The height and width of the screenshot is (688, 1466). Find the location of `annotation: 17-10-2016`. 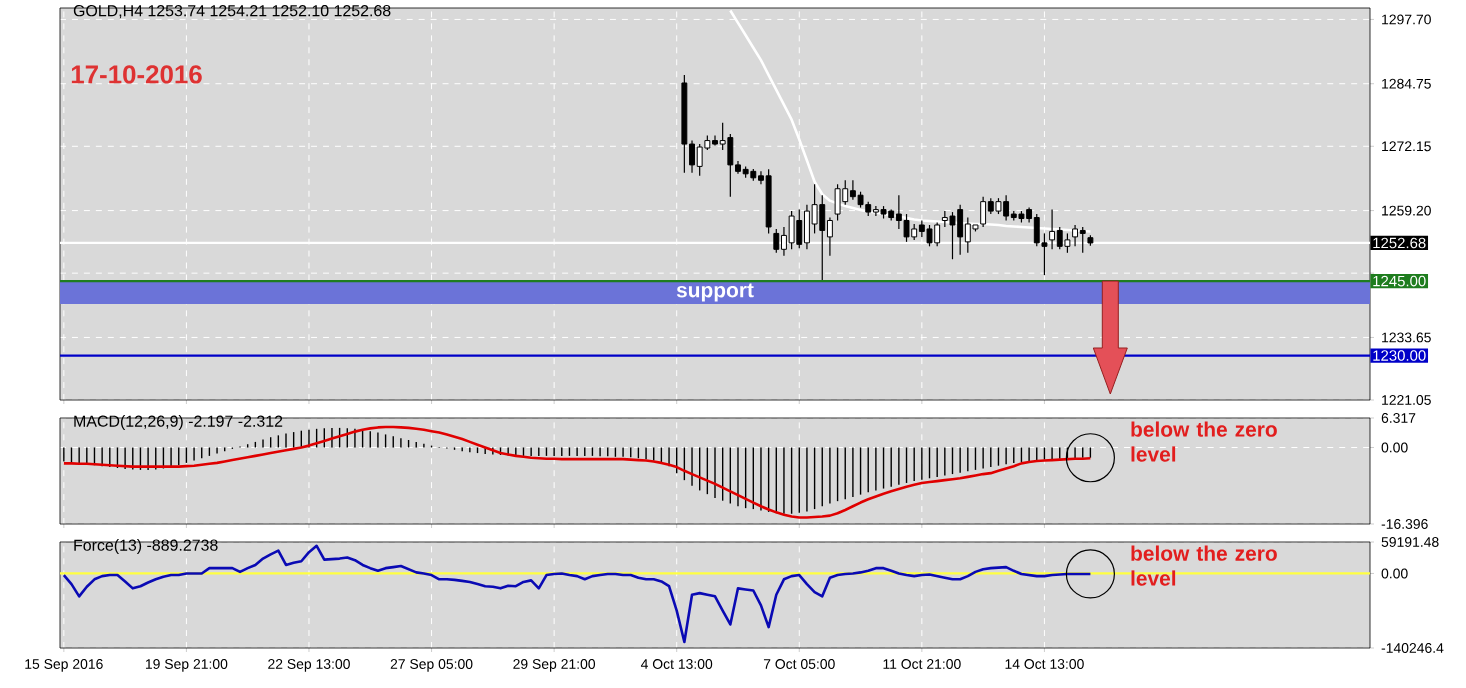

annotation: 17-10-2016 is located at coordinates (136, 74).